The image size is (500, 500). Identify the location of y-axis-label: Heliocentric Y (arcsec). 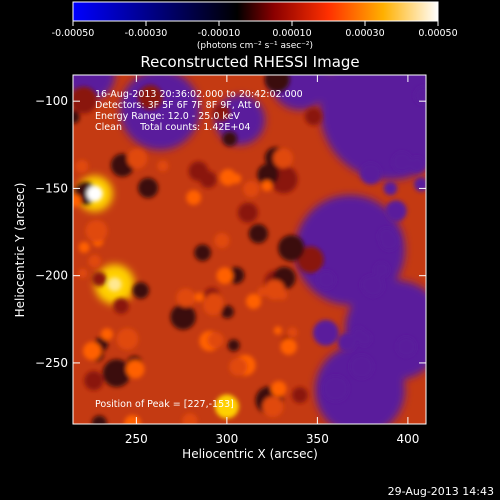
(20, 250).